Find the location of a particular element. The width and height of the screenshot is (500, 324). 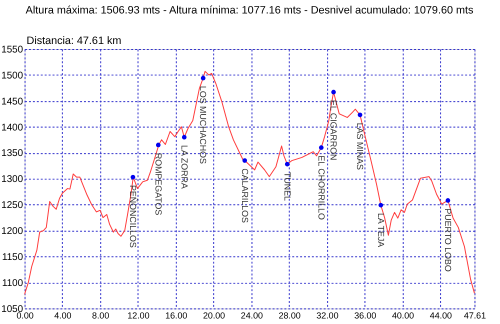

y-tick-label: 1100 is located at coordinates (13, 283).